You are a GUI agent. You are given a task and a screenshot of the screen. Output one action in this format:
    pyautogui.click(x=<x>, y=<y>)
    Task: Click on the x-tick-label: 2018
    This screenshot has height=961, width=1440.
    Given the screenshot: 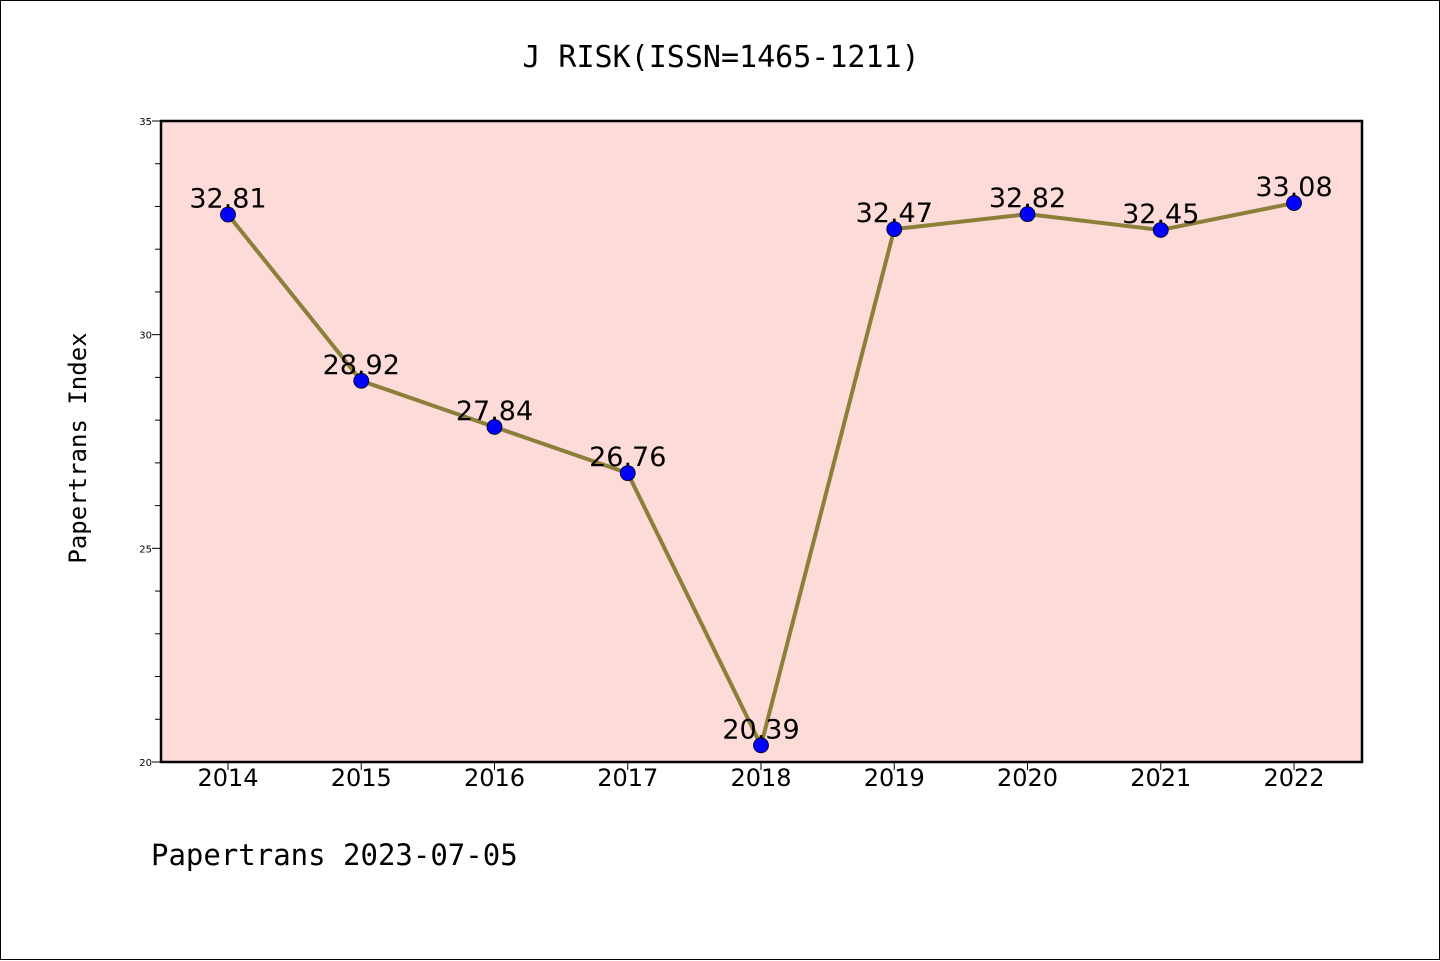 What is the action you would take?
    pyautogui.click(x=760, y=778)
    